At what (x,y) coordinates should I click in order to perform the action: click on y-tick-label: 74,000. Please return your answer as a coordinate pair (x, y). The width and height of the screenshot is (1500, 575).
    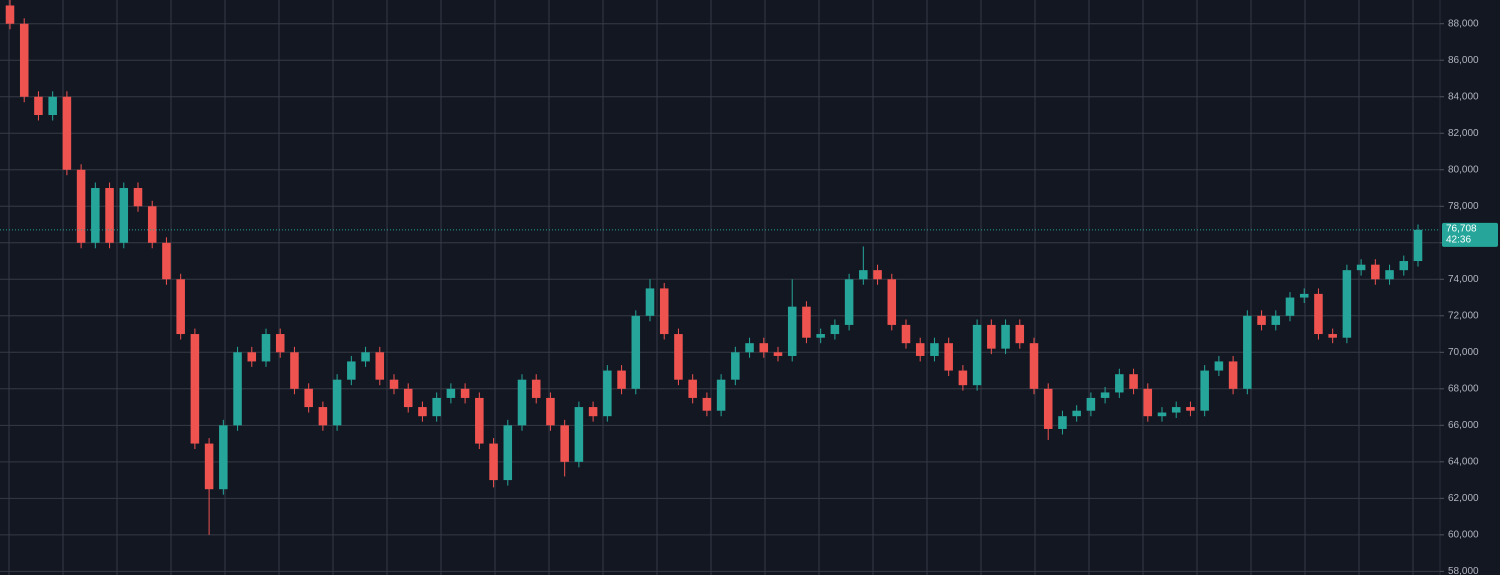
    Looking at the image, I should click on (1463, 279).